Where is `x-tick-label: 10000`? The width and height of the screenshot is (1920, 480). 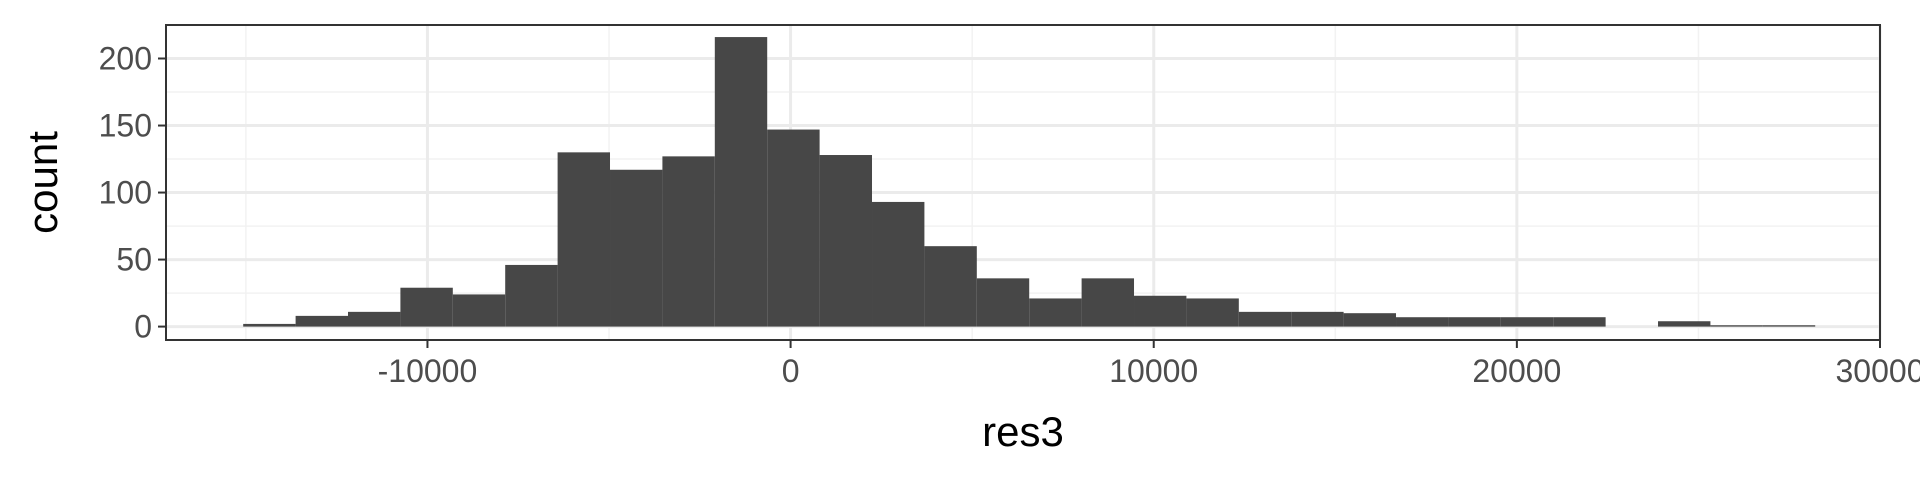
x-tick-label: 10000 is located at coordinates (1153, 371).